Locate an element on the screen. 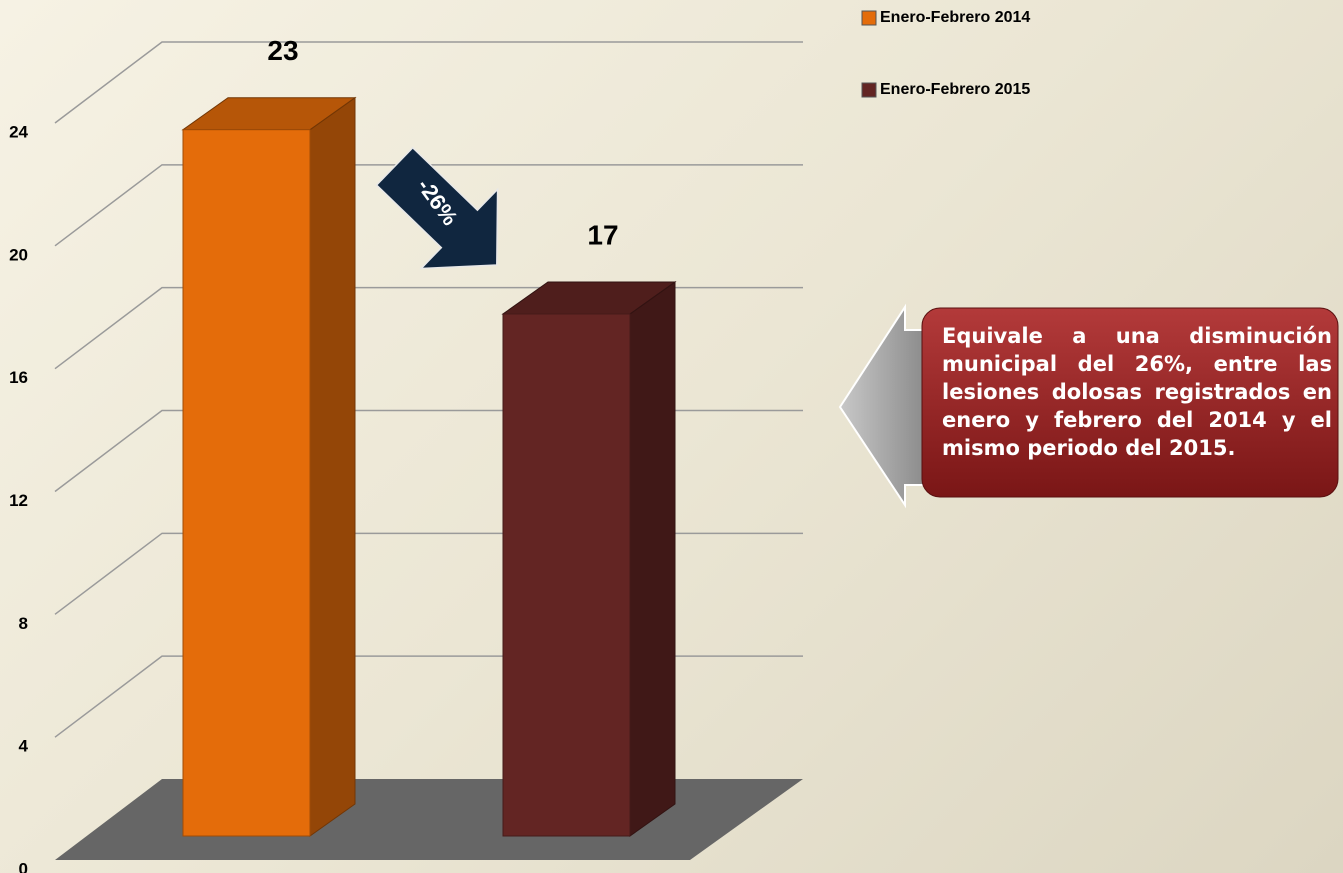 The height and width of the screenshot is (873, 1343). callout-box is located at coordinates (1130, 402).